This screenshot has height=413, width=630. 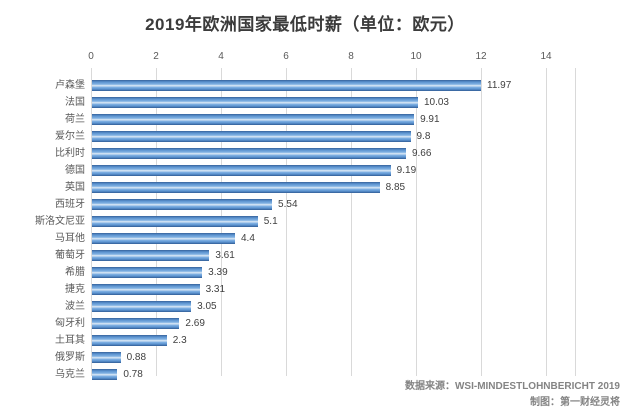 What do you see at coordinates (70, 357) in the screenshot?
I see `category-label: 俄罗斯` at bounding box center [70, 357].